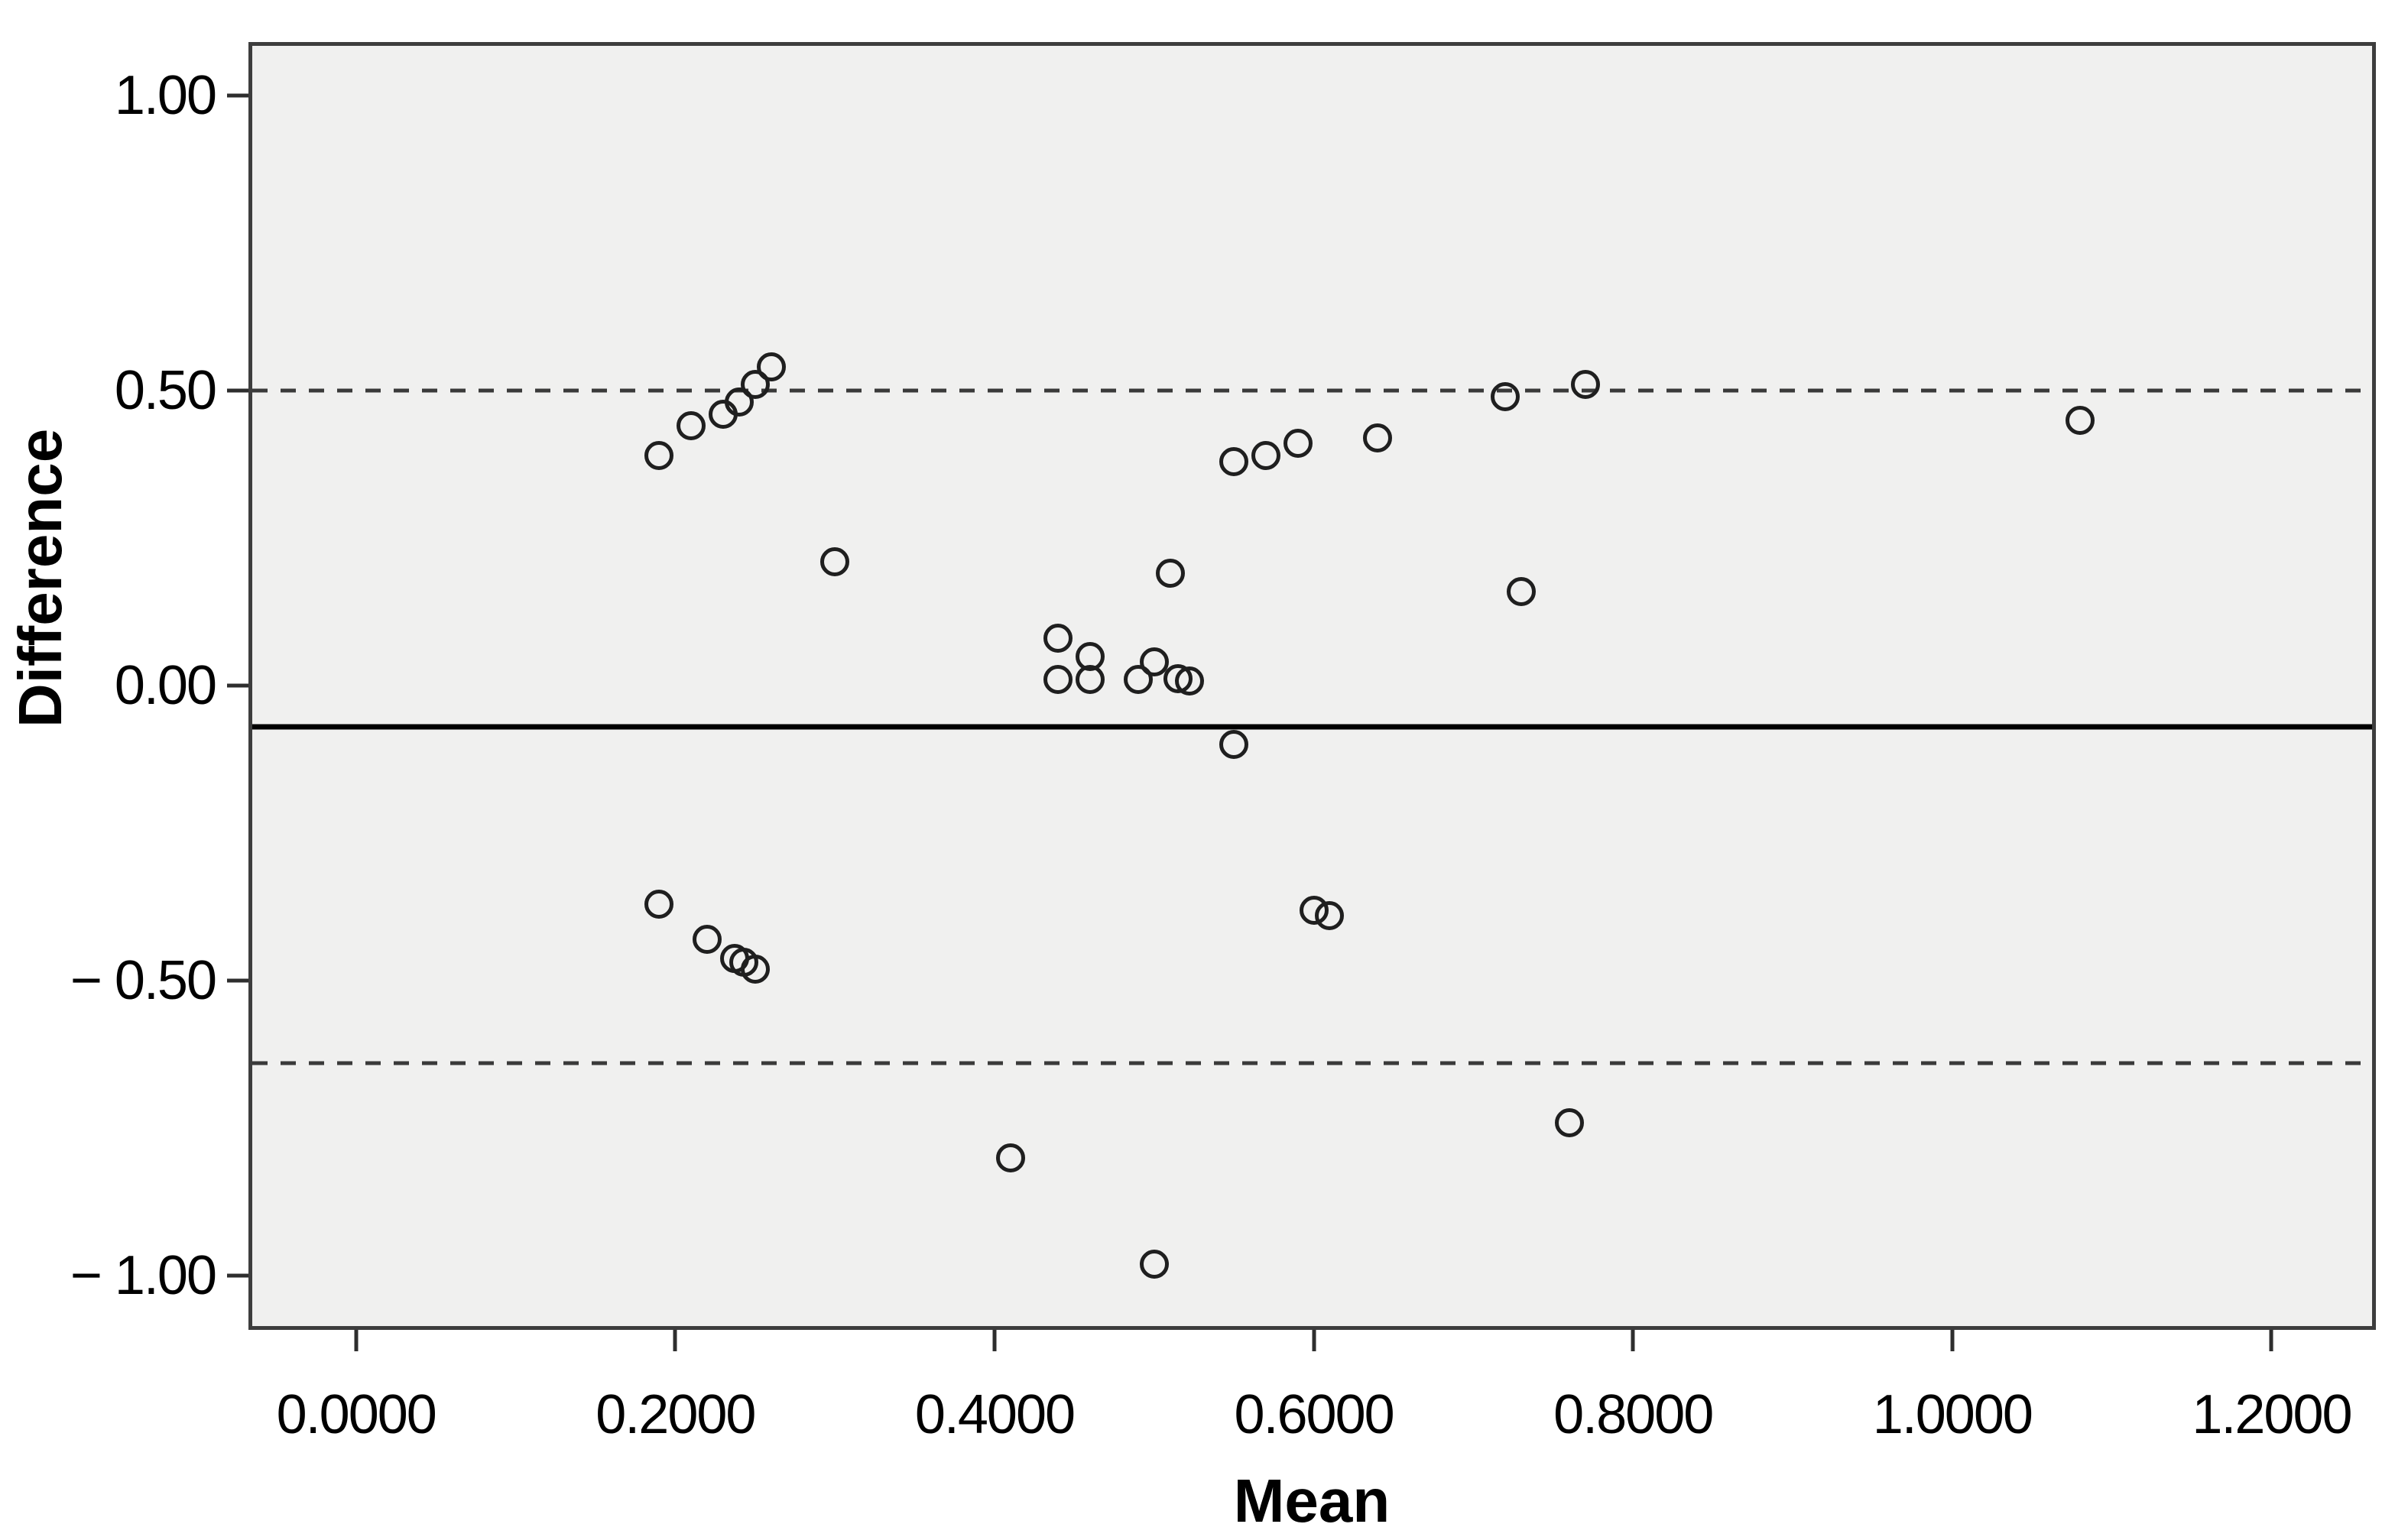 The image size is (2408, 1537). Describe the element at coordinates (995, 1414) in the screenshot. I see `x-axis-tick-label: 0.4000` at that location.